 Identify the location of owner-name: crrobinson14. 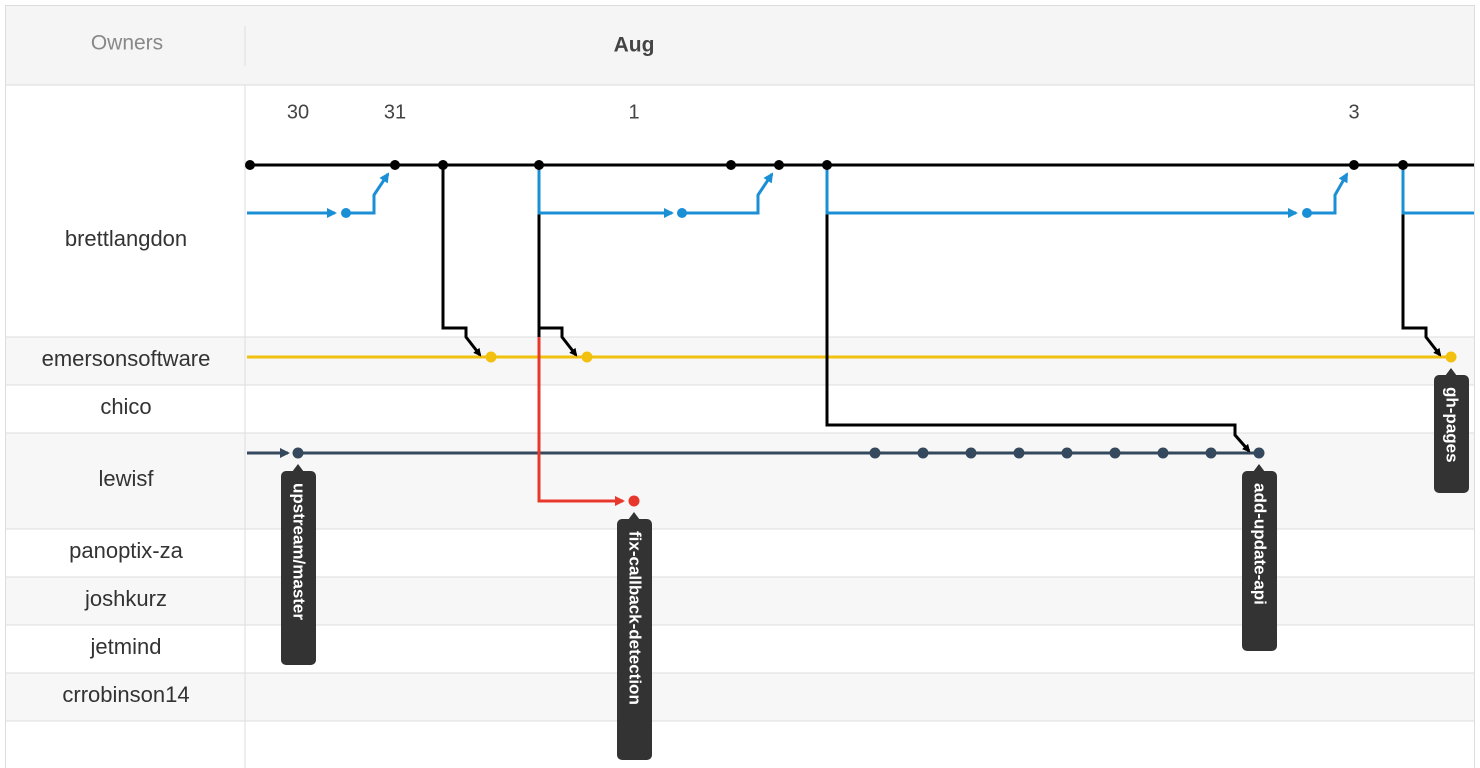
(125, 694).